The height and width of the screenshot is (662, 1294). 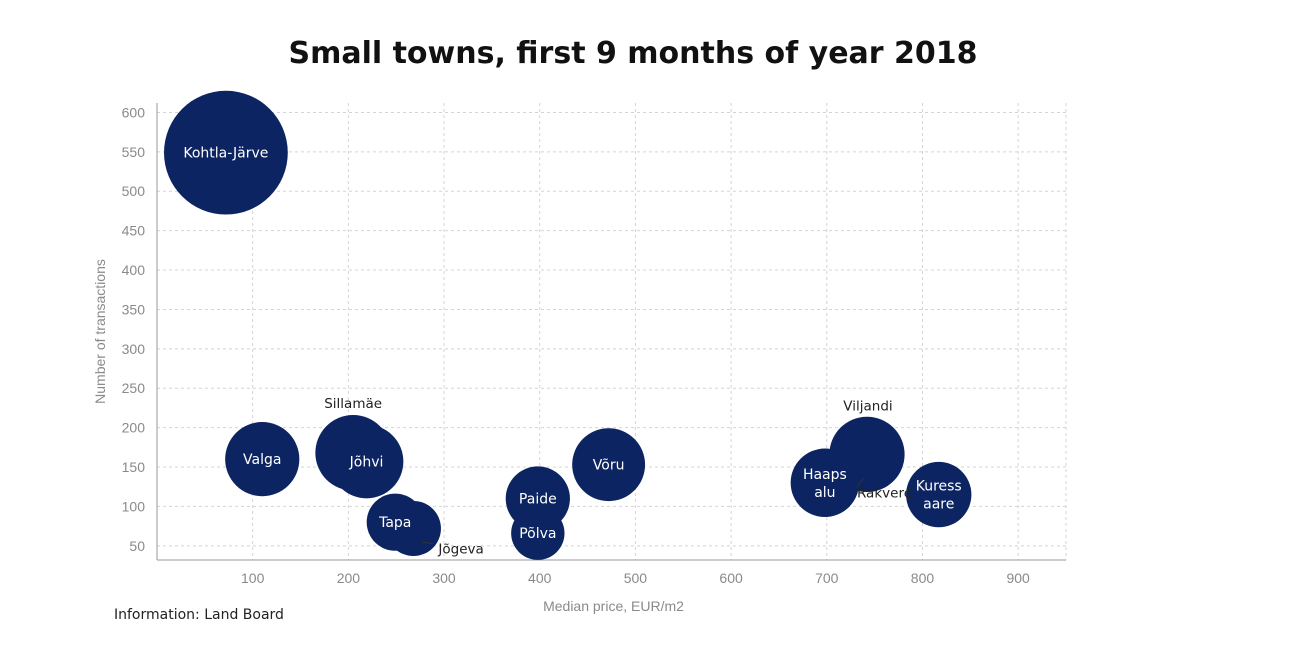 What do you see at coordinates (134, 506) in the screenshot?
I see `y-tick-label: 100` at bounding box center [134, 506].